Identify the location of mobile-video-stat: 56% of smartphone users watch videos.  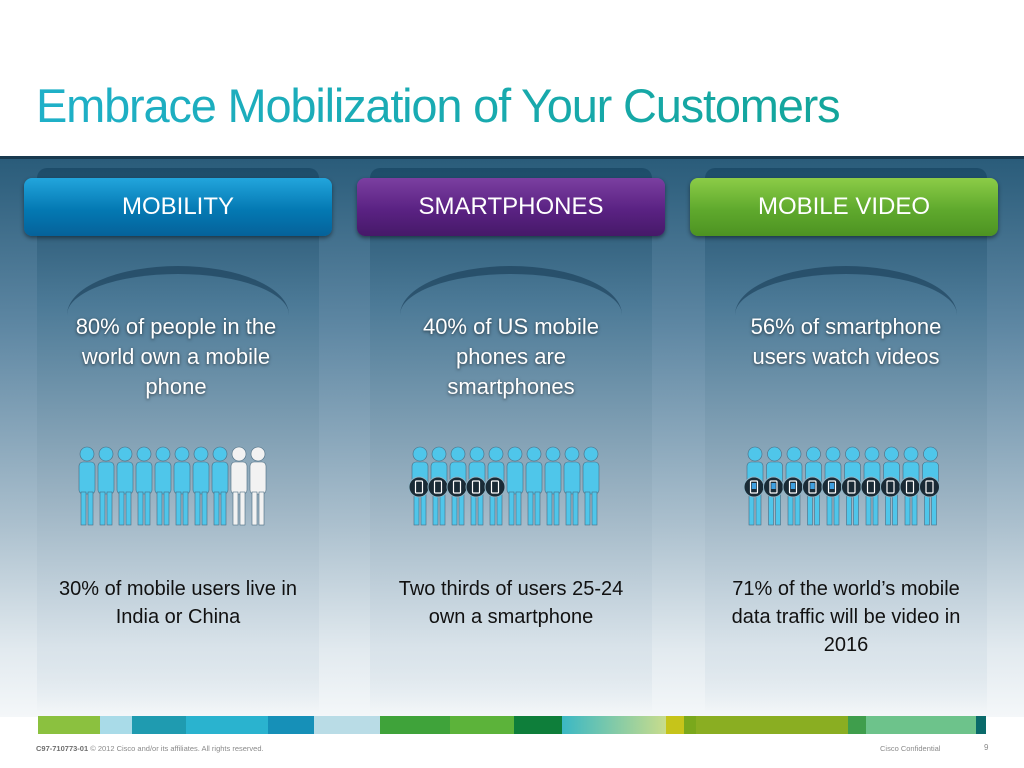
(846, 341).